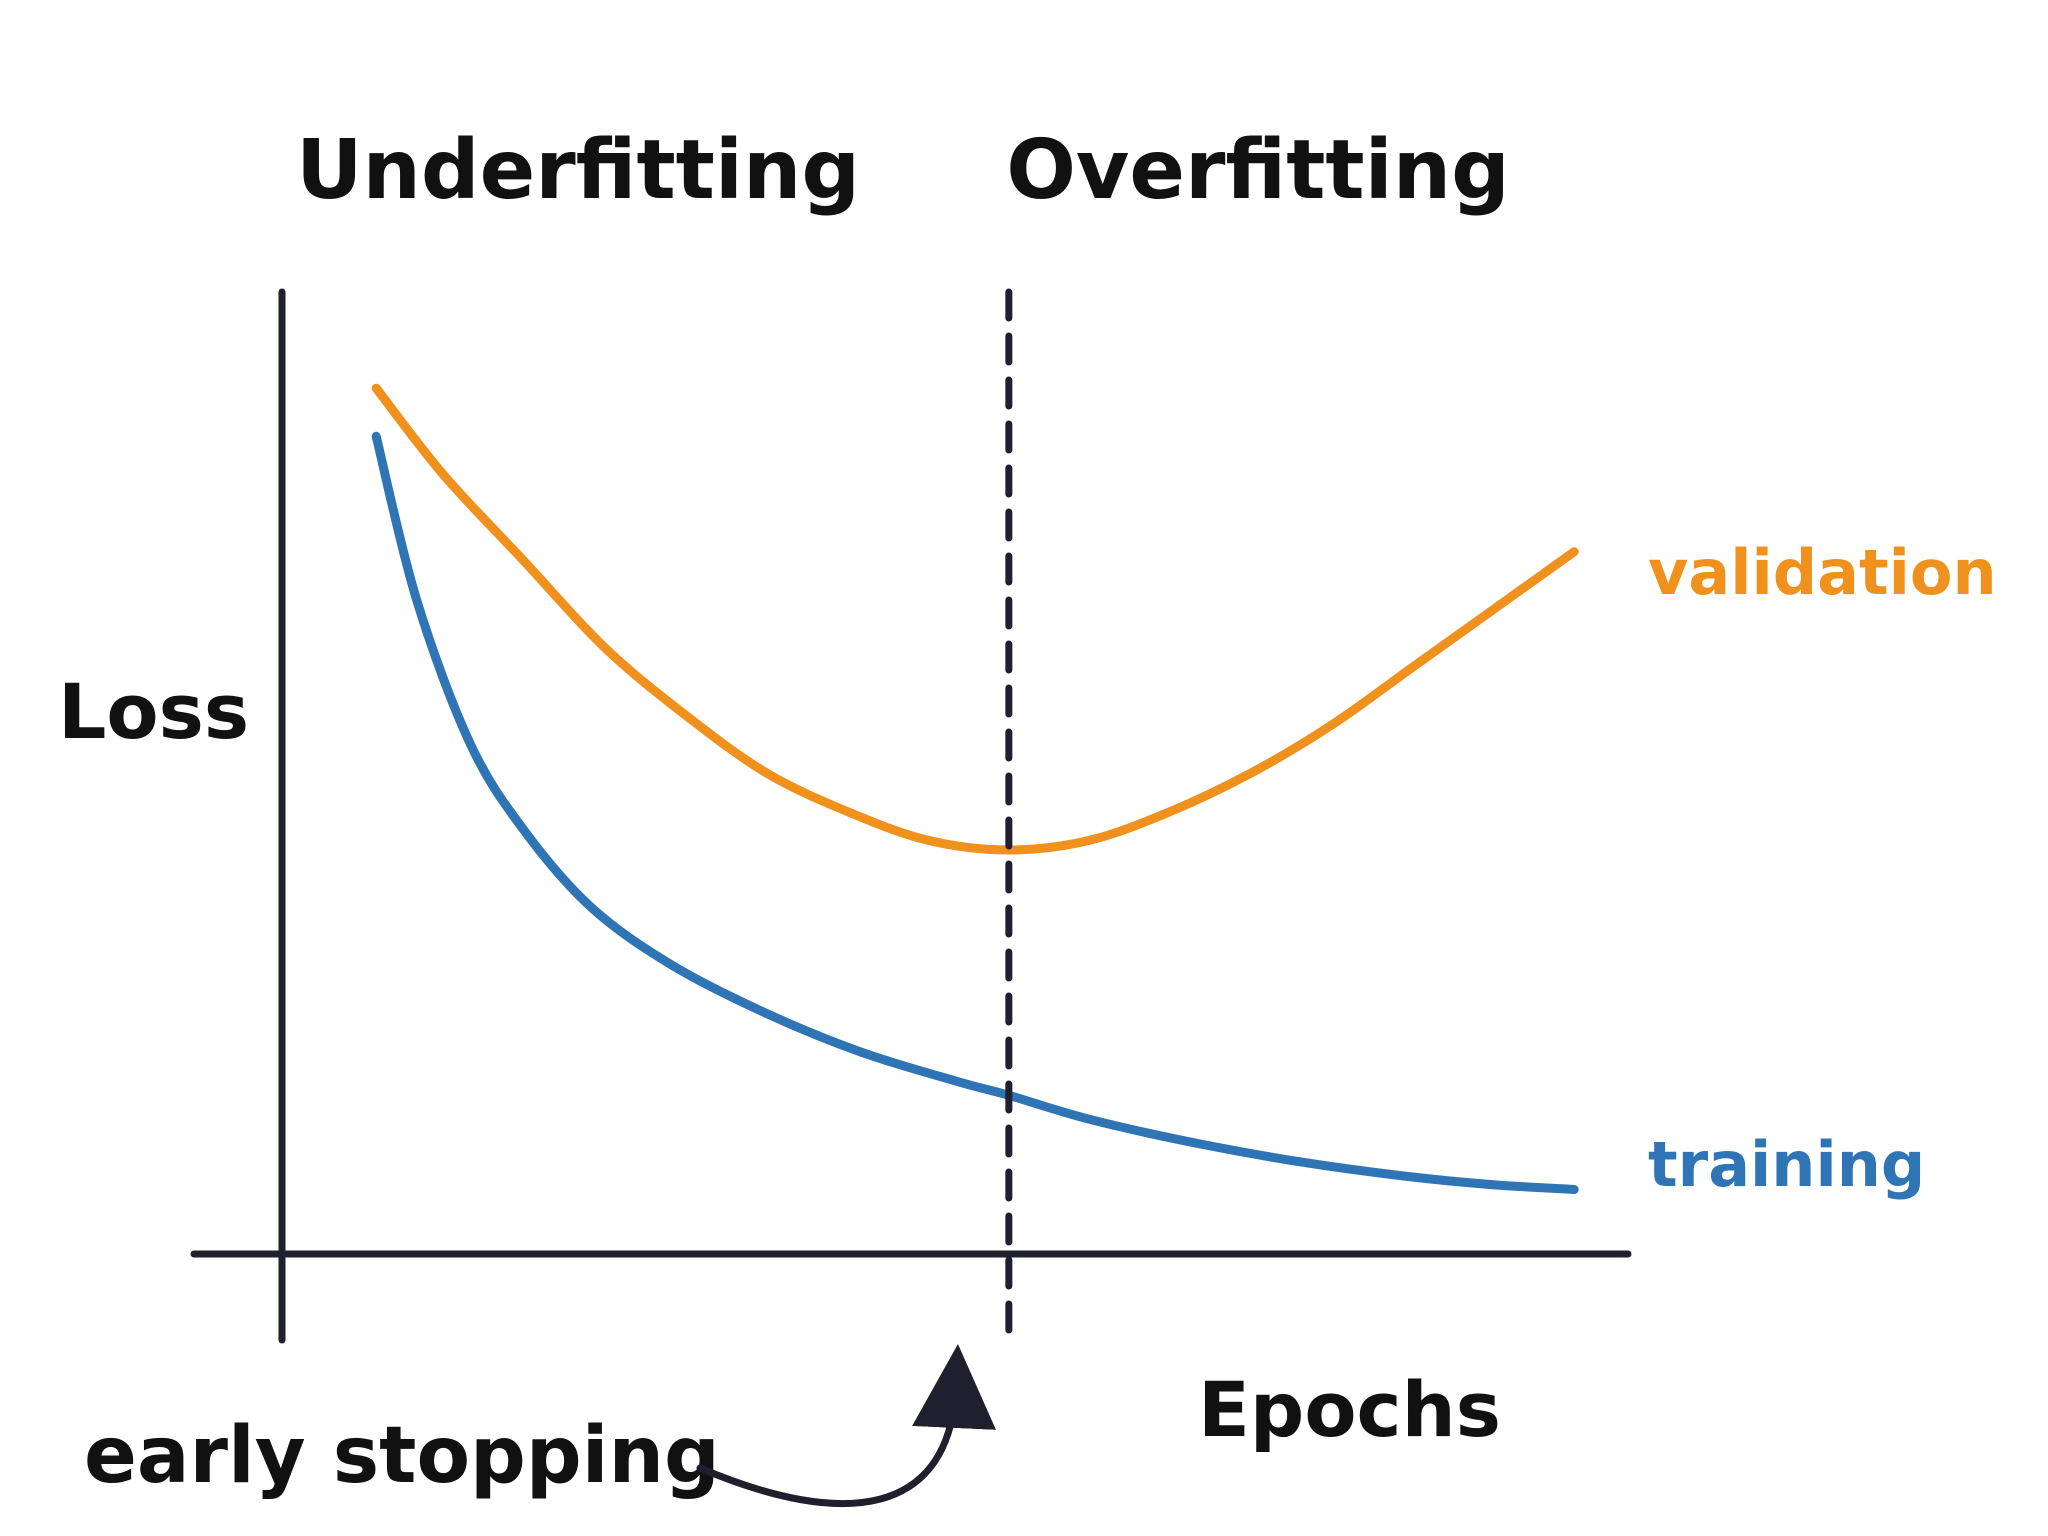  Describe the element at coordinates (846, 1425) in the screenshot. I see `early-stopping-arrow` at that location.